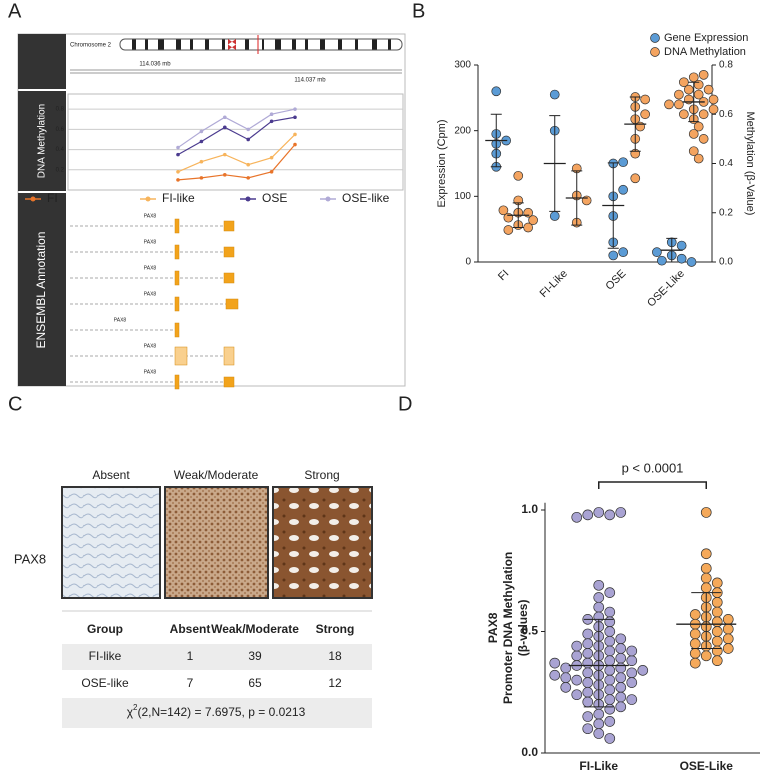 The image size is (778, 772). What do you see at coordinates (91, 46) in the screenshot?
I see `chromosome-label: Chromosome 2` at bounding box center [91, 46].